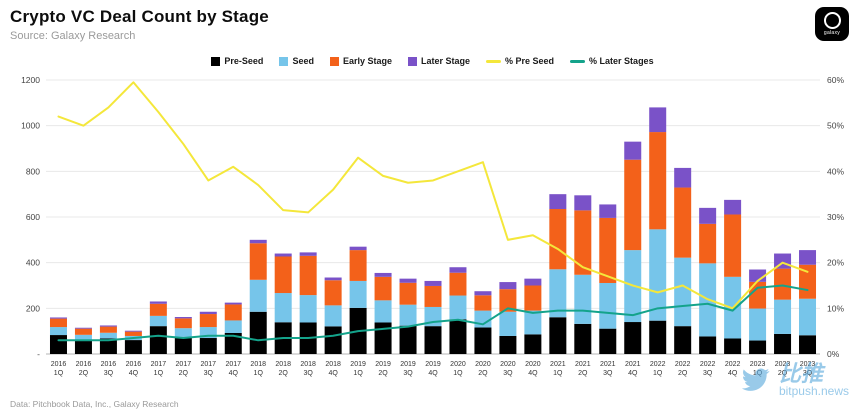 Image resolution: width=865 pixels, height=412 pixels. I want to click on x-axis-label: 2018 2Q, so click(283, 369).